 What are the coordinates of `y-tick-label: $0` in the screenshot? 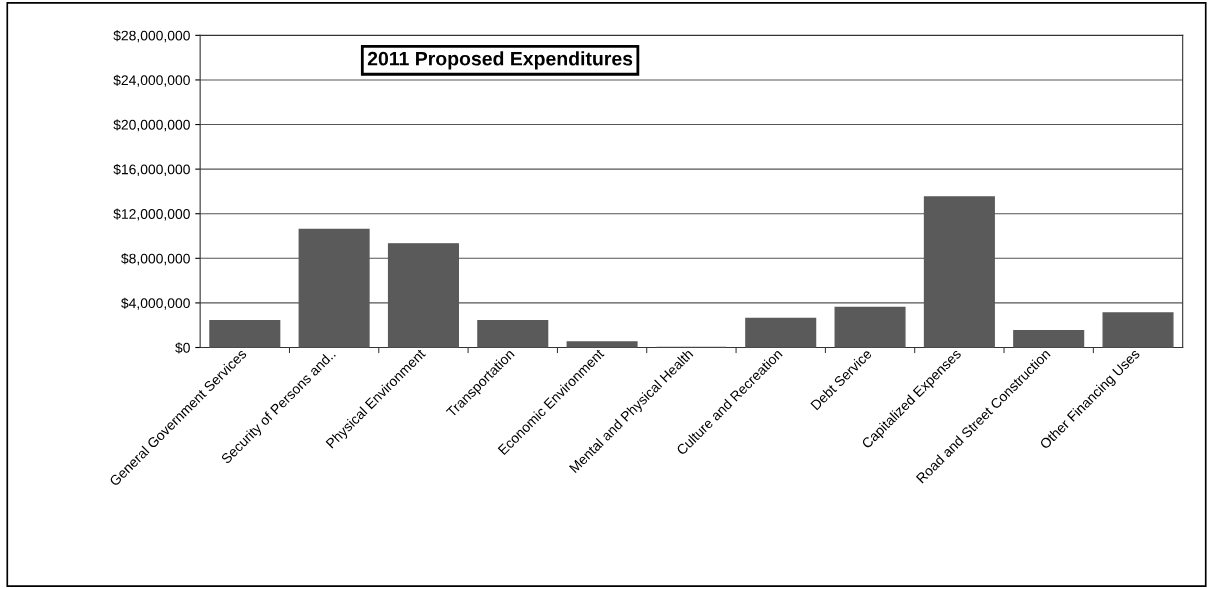 It's located at (182, 348).